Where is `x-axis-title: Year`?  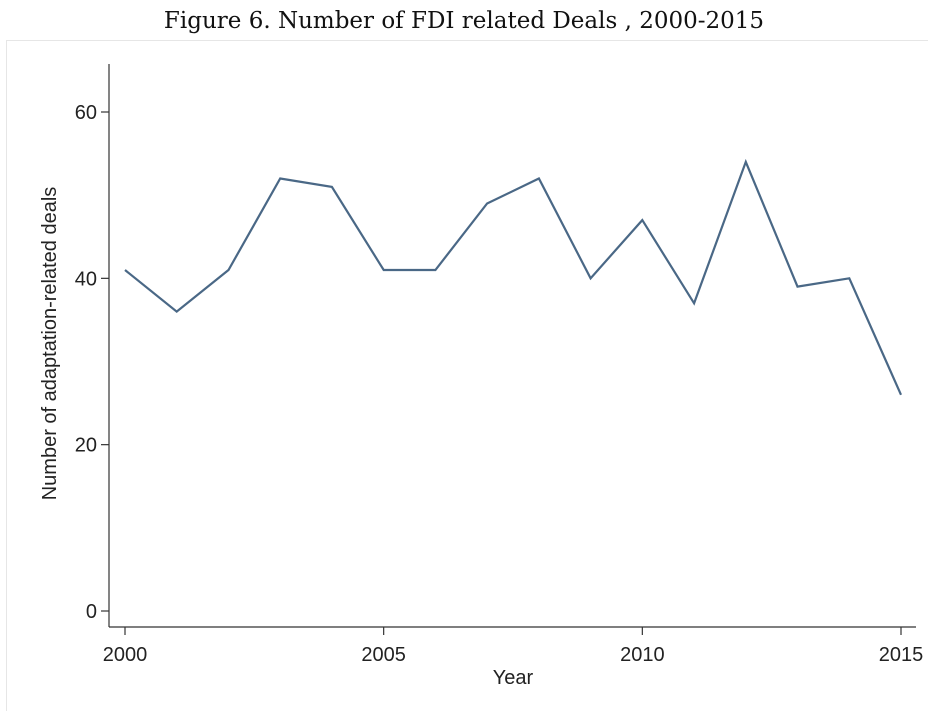
x-axis-title: Year is located at coordinates (513, 678).